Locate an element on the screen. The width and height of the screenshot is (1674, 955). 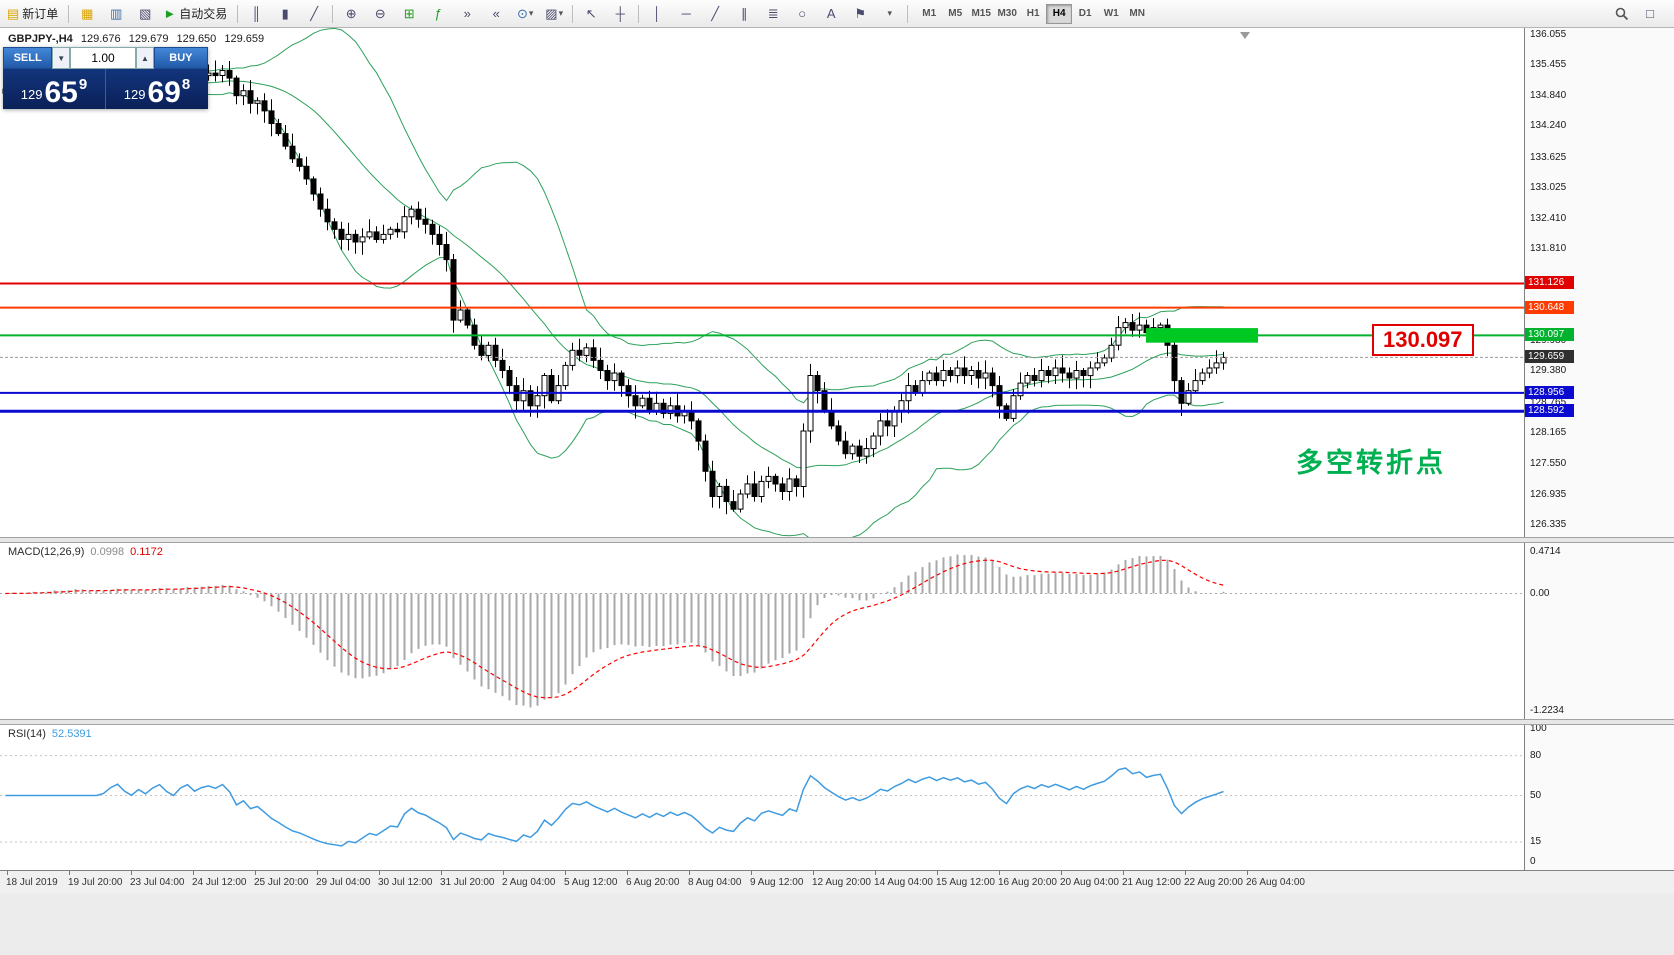
crosshair-button: ┼ is located at coordinates (620, 14).